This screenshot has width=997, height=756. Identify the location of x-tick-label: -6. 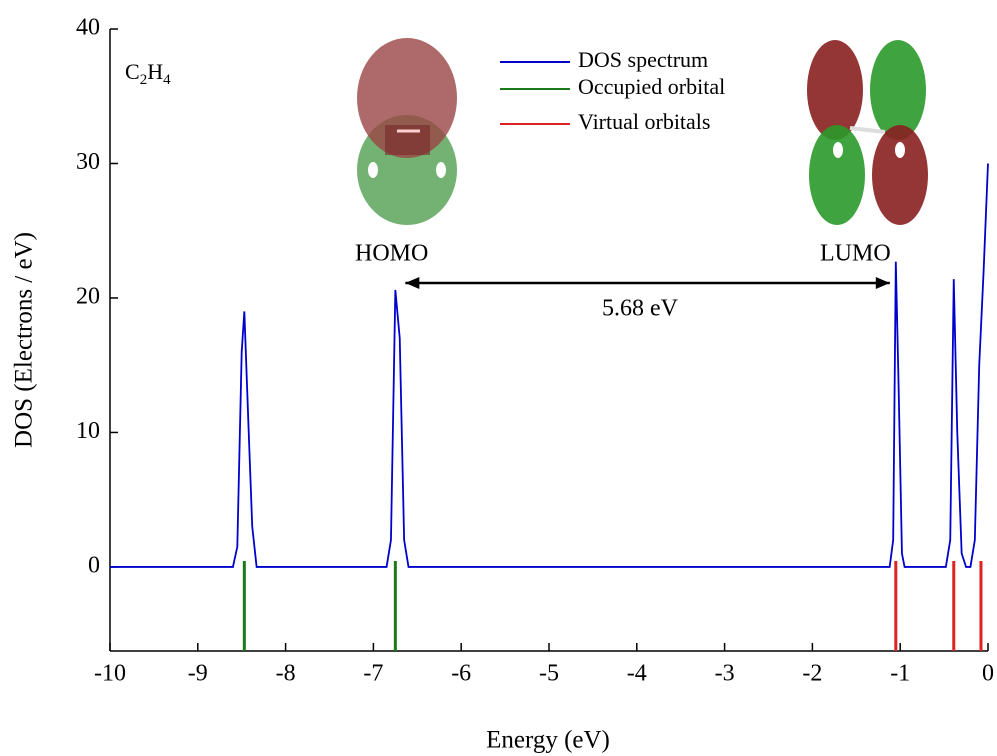
(461, 674).